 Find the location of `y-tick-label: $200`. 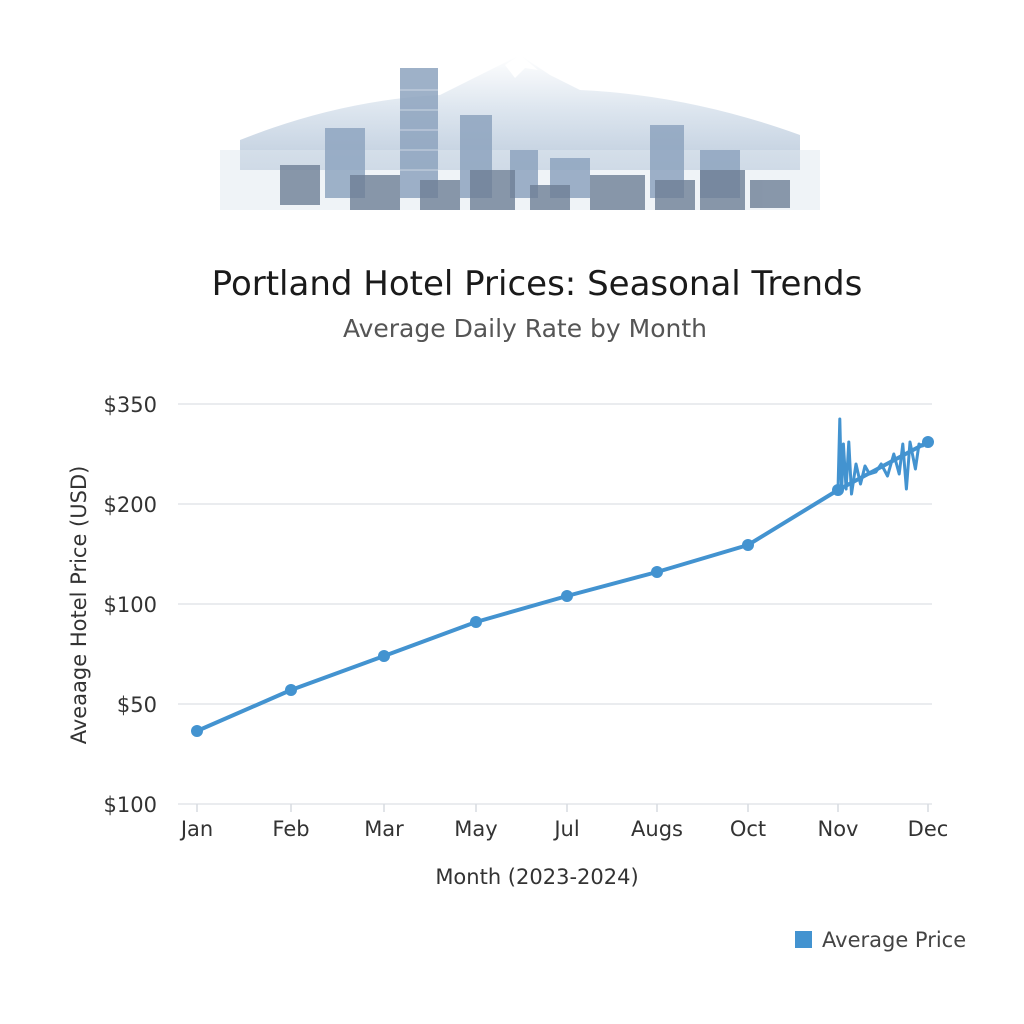

y-tick-label: $200 is located at coordinates (130, 505).